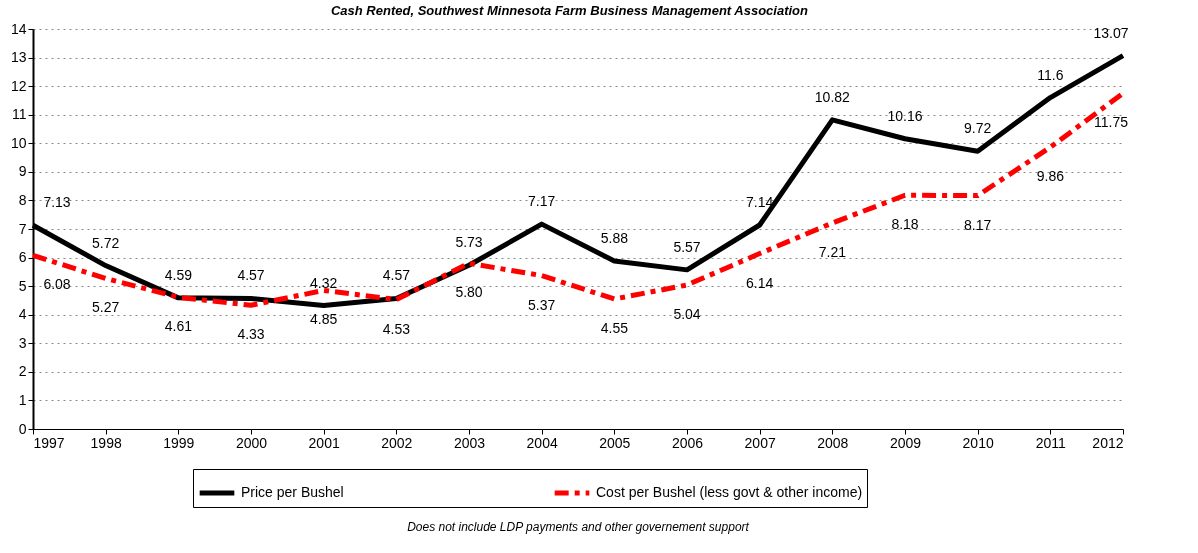 The image size is (1198, 553). What do you see at coordinates (1050, 176) in the screenshot?
I see `data-label: 9.86` at bounding box center [1050, 176].